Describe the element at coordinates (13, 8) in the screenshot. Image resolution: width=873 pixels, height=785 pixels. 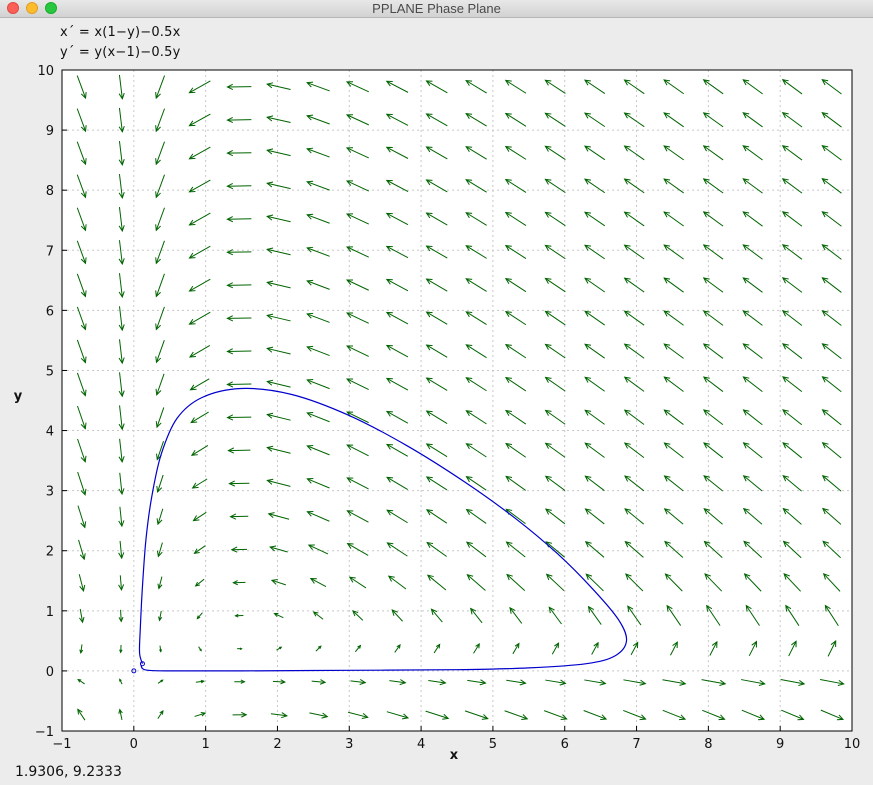
I see `close-window-button` at that location.